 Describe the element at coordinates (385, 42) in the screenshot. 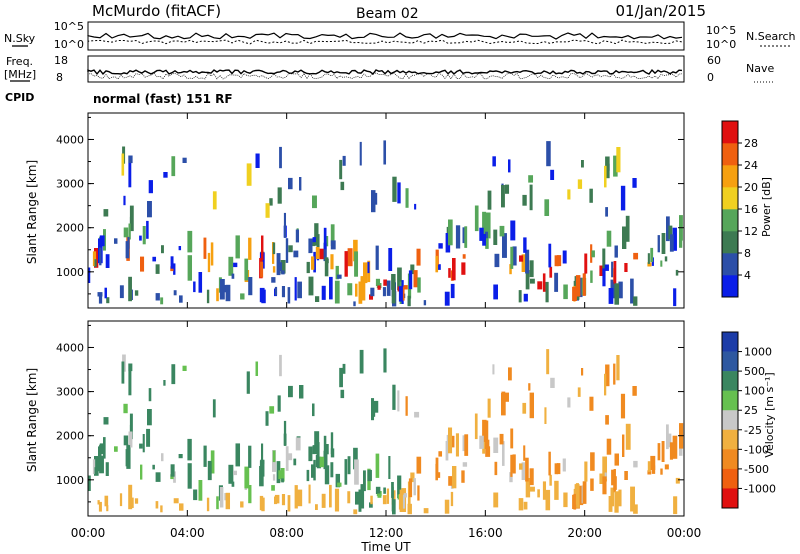

I see `noise-search-line` at that location.